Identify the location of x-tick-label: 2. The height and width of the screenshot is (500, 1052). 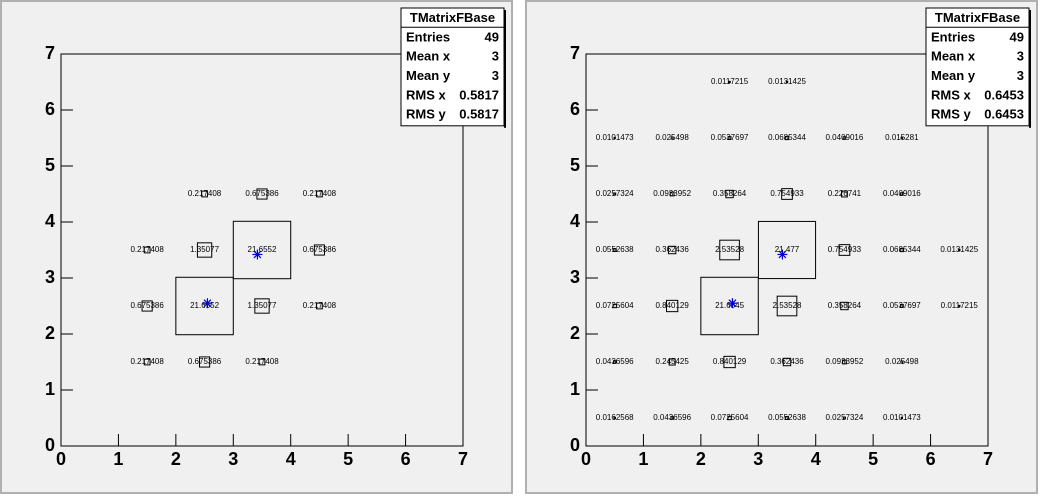
(176, 459).